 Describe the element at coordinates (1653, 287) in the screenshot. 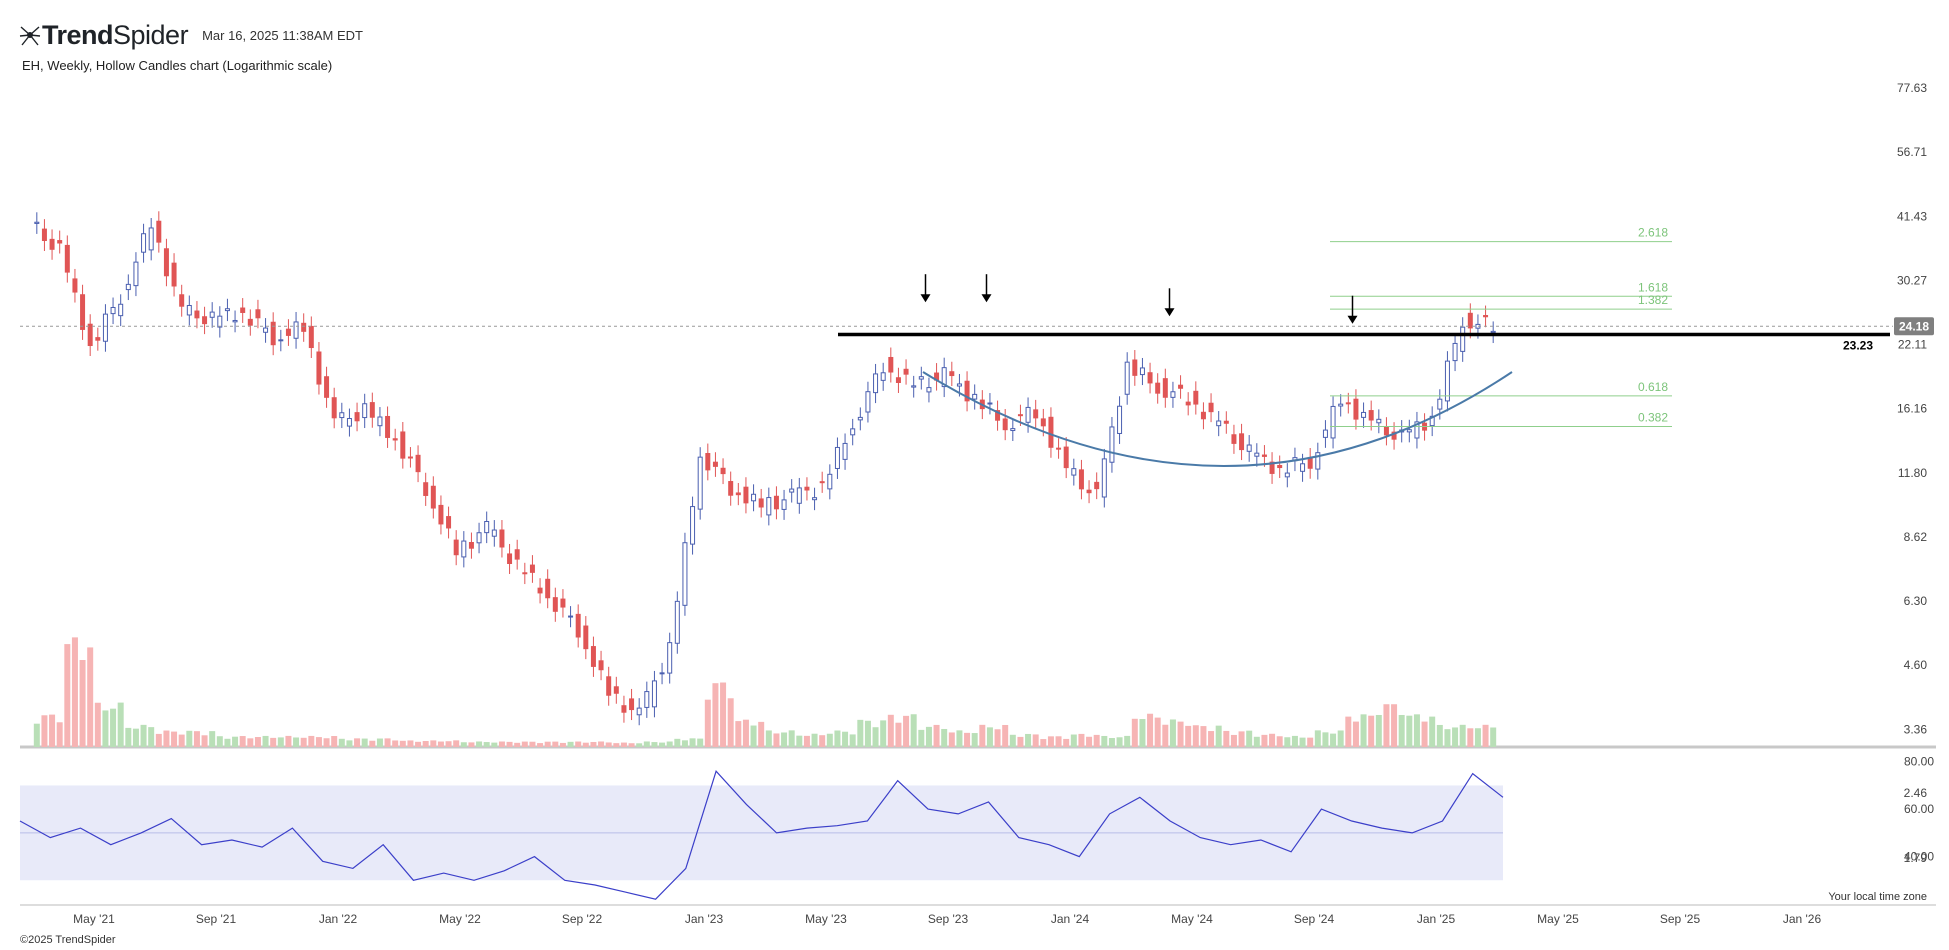

I see `fib-level-label: 1.618` at that location.